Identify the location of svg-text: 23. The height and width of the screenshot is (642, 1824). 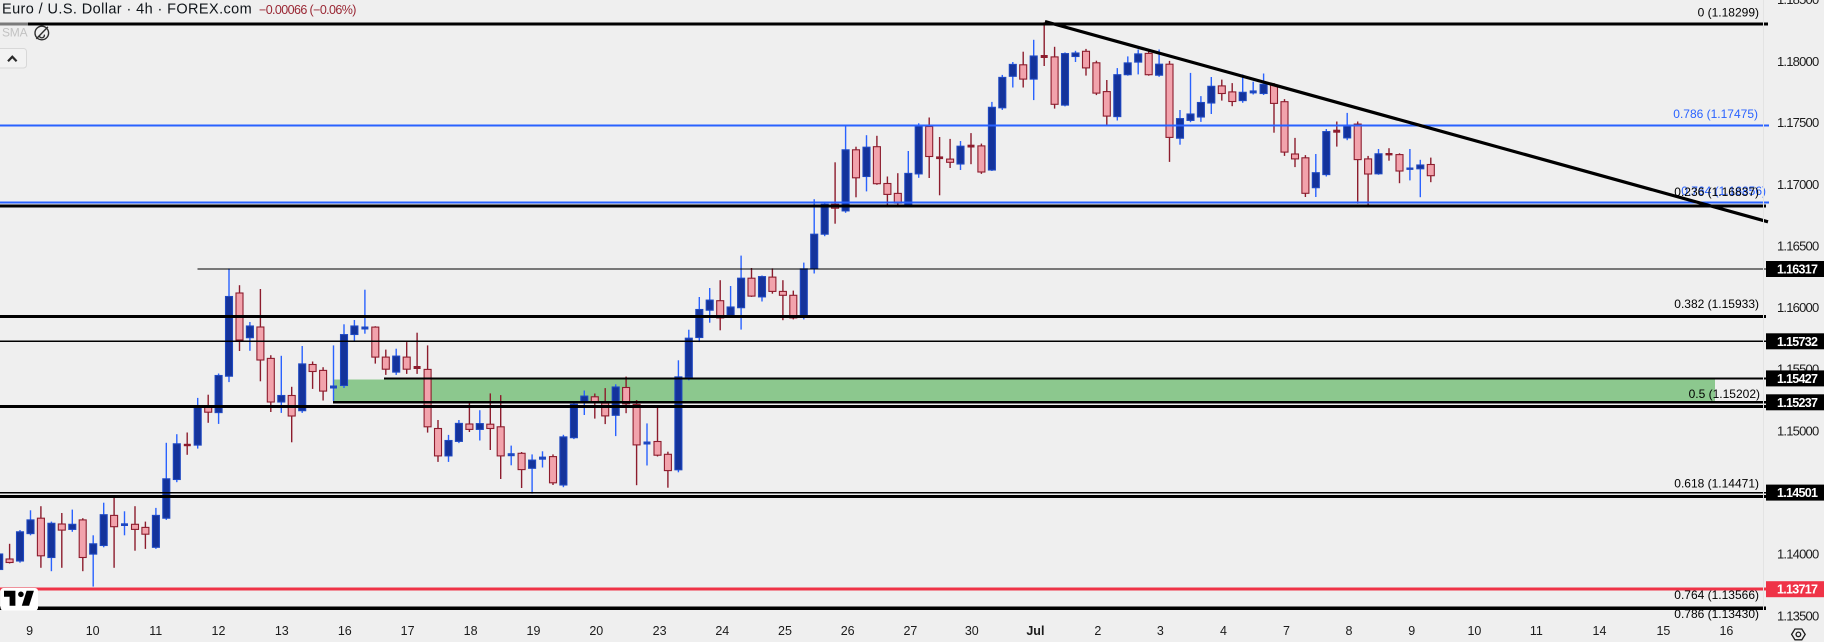
(660, 631).